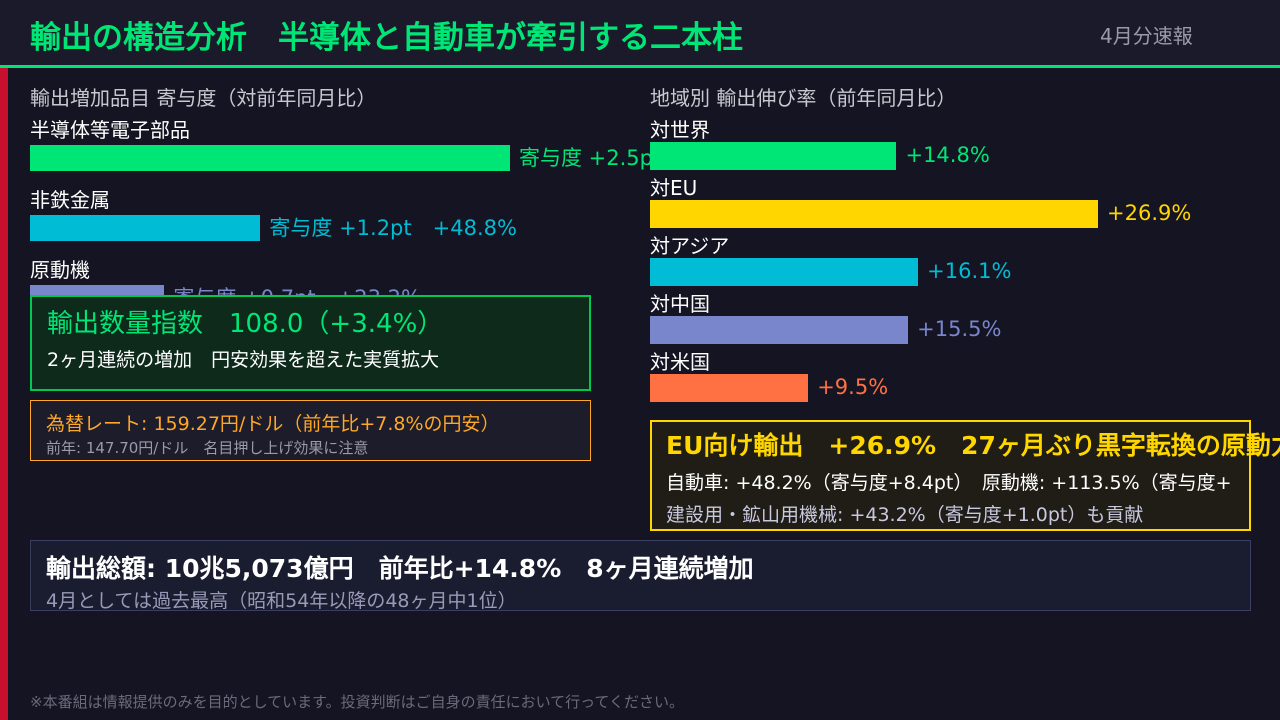 The height and width of the screenshot is (720, 1280). What do you see at coordinates (245, 324) in the screenshot?
I see `box-title: 輸出数量指数 108.0（+3.4%）` at bounding box center [245, 324].